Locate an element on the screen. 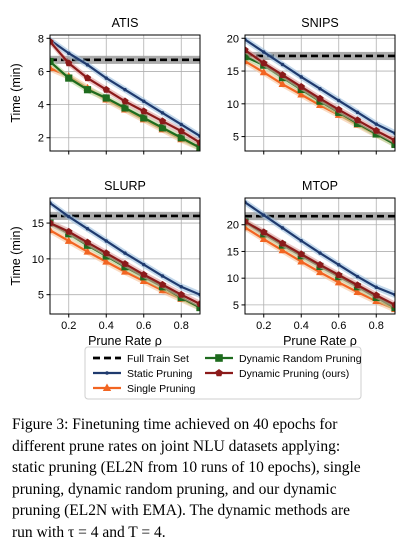 The height and width of the screenshot is (555, 415). x-tick-label: 0.8 is located at coordinates (376, 326).